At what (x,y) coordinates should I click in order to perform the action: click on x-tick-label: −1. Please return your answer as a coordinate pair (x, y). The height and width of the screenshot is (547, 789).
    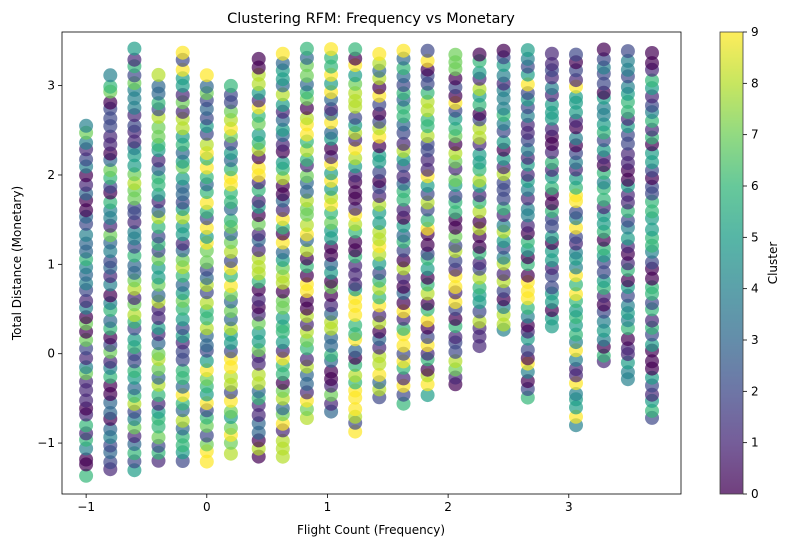
    Looking at the image, I should click on (86, 507).